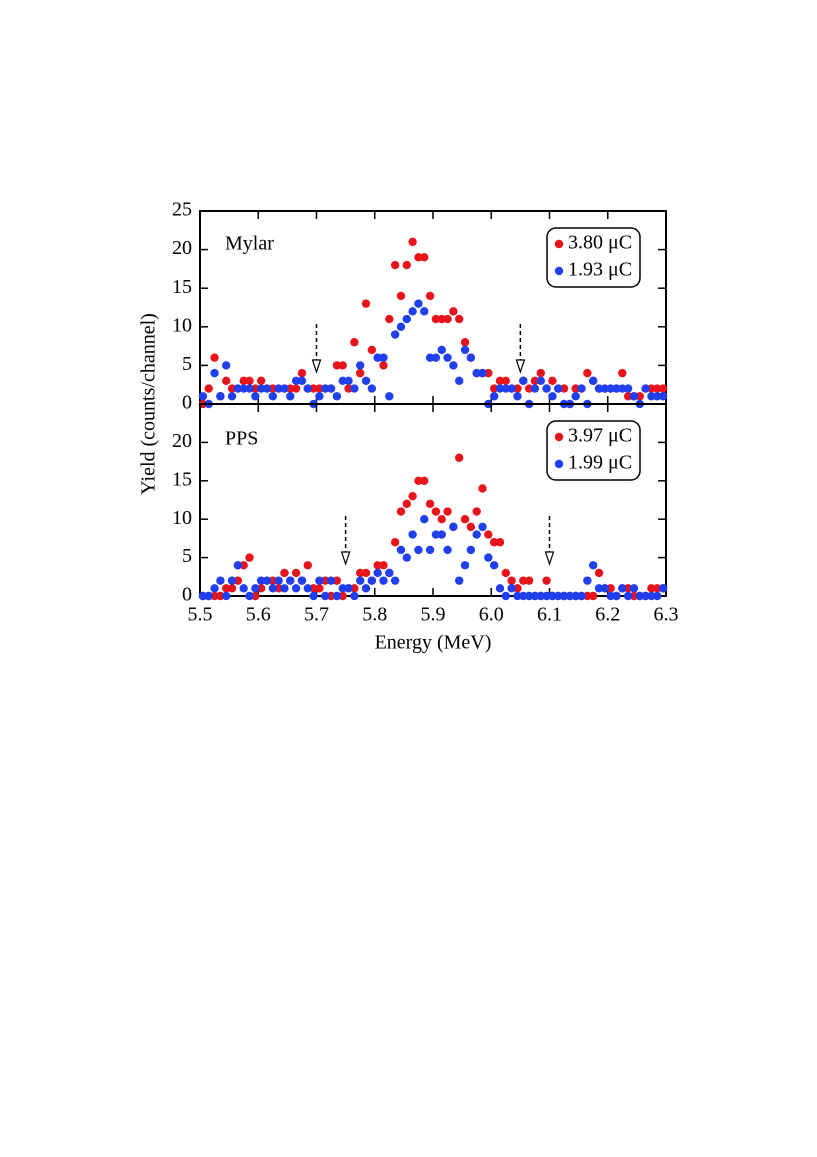  Describe the element at coordinates (258, 615) in the screenshot. I see `x-tick-label: 5.6` at that location.